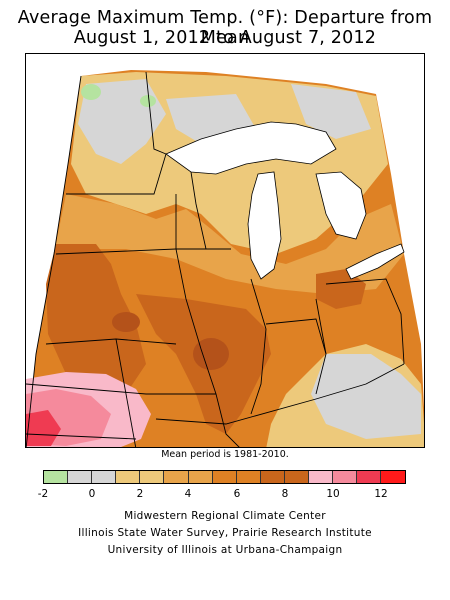 This screenshot has height=600, width=450. Describe the element at coordinates (96, 319) in the screenshot. I see `zone-plus-8-west` at that location.